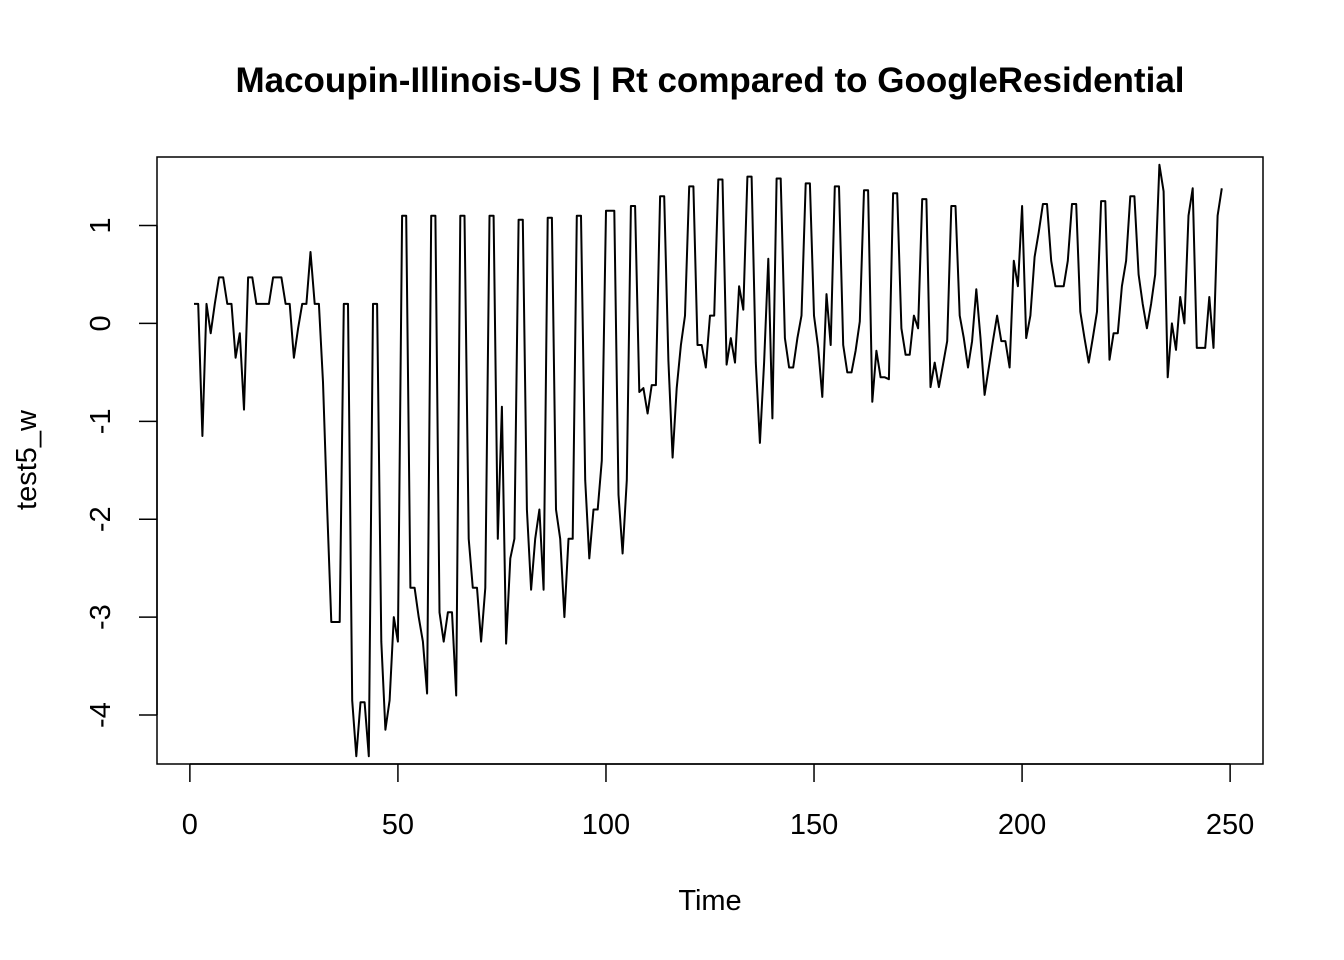  What do you see at coordinates (606, 825) in the screenshot?
I see `x-tick-label: 100` at bounding box center [606, 825].